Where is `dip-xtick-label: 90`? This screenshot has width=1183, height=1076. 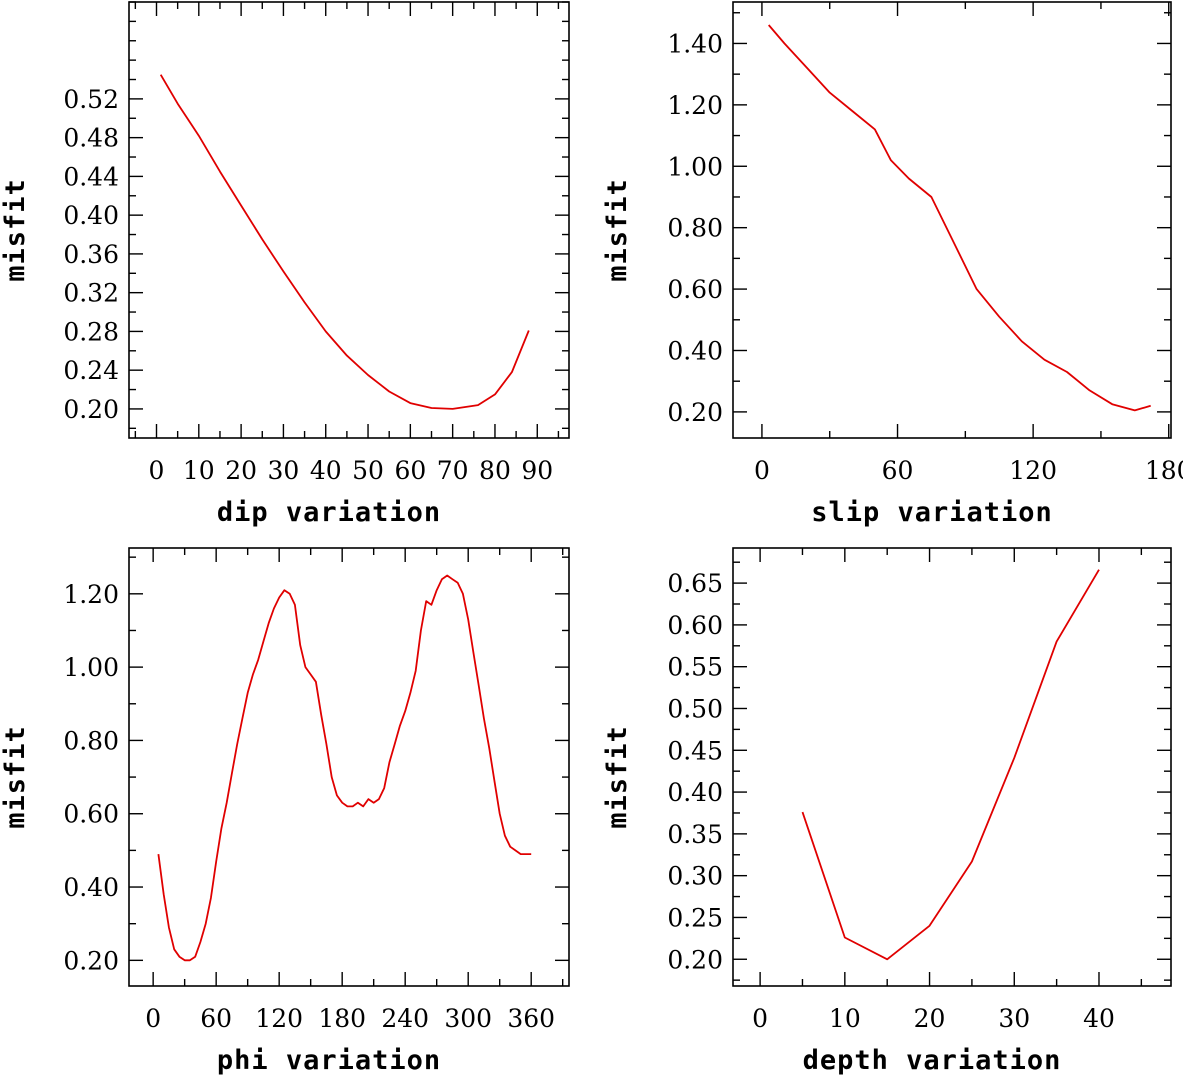
dip-xtick-label: 90 is located at coordinates (537, 470).